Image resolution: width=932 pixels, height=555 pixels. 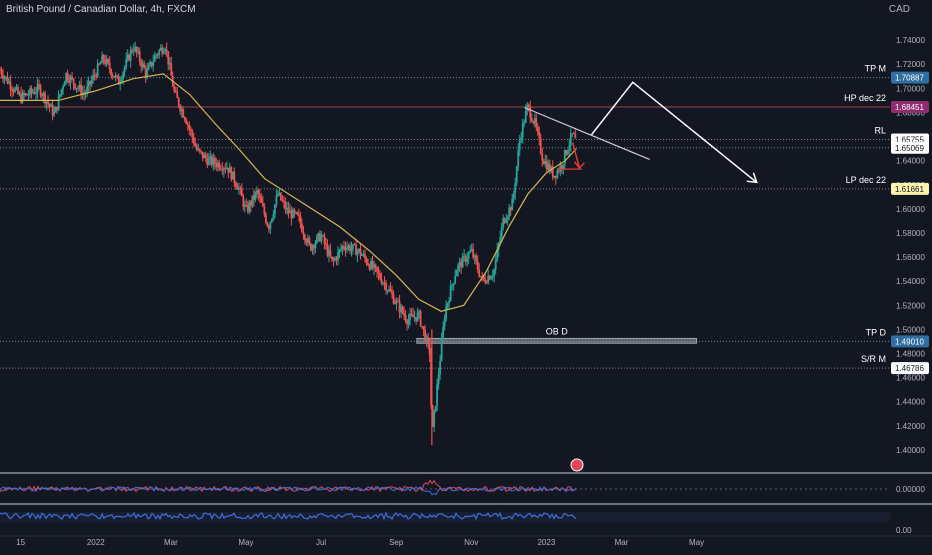 What do you see at coordinates (910, 64) in the screenshot?
I see `y-tick-label: 1.72000` at bounding box center [910, 64].